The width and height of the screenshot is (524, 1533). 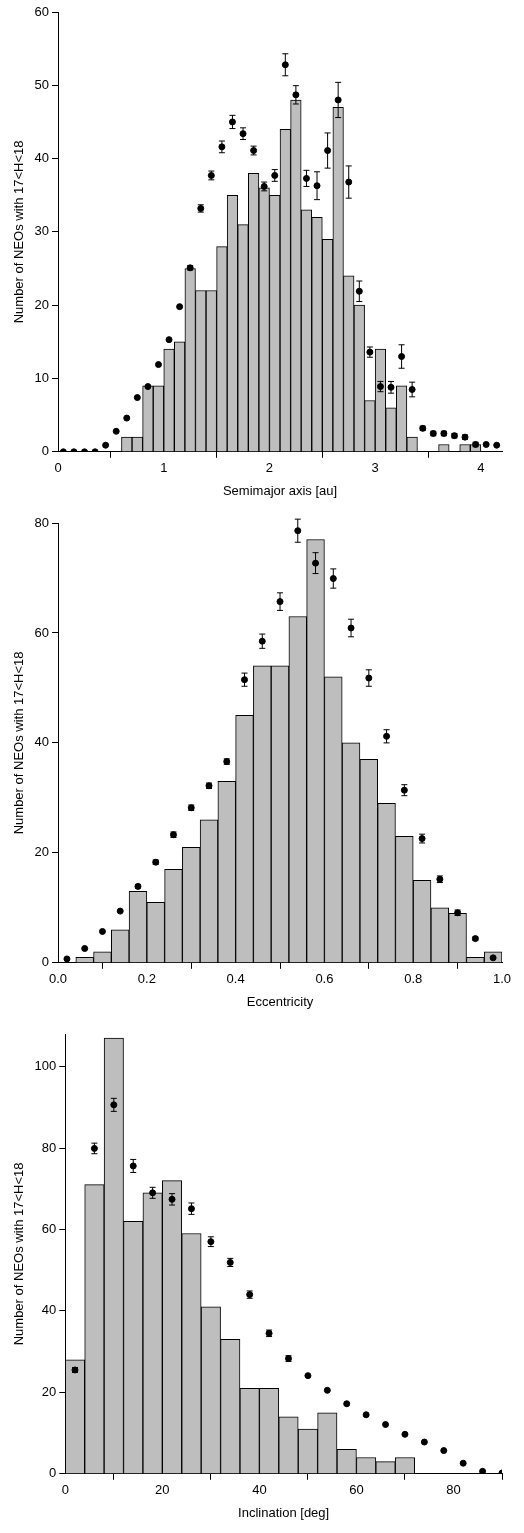 What do you see at coordinates (280, 1001) in the screenshot?
I see `x-axis-title: Eccentricity` at bounding box center [280, 1001].